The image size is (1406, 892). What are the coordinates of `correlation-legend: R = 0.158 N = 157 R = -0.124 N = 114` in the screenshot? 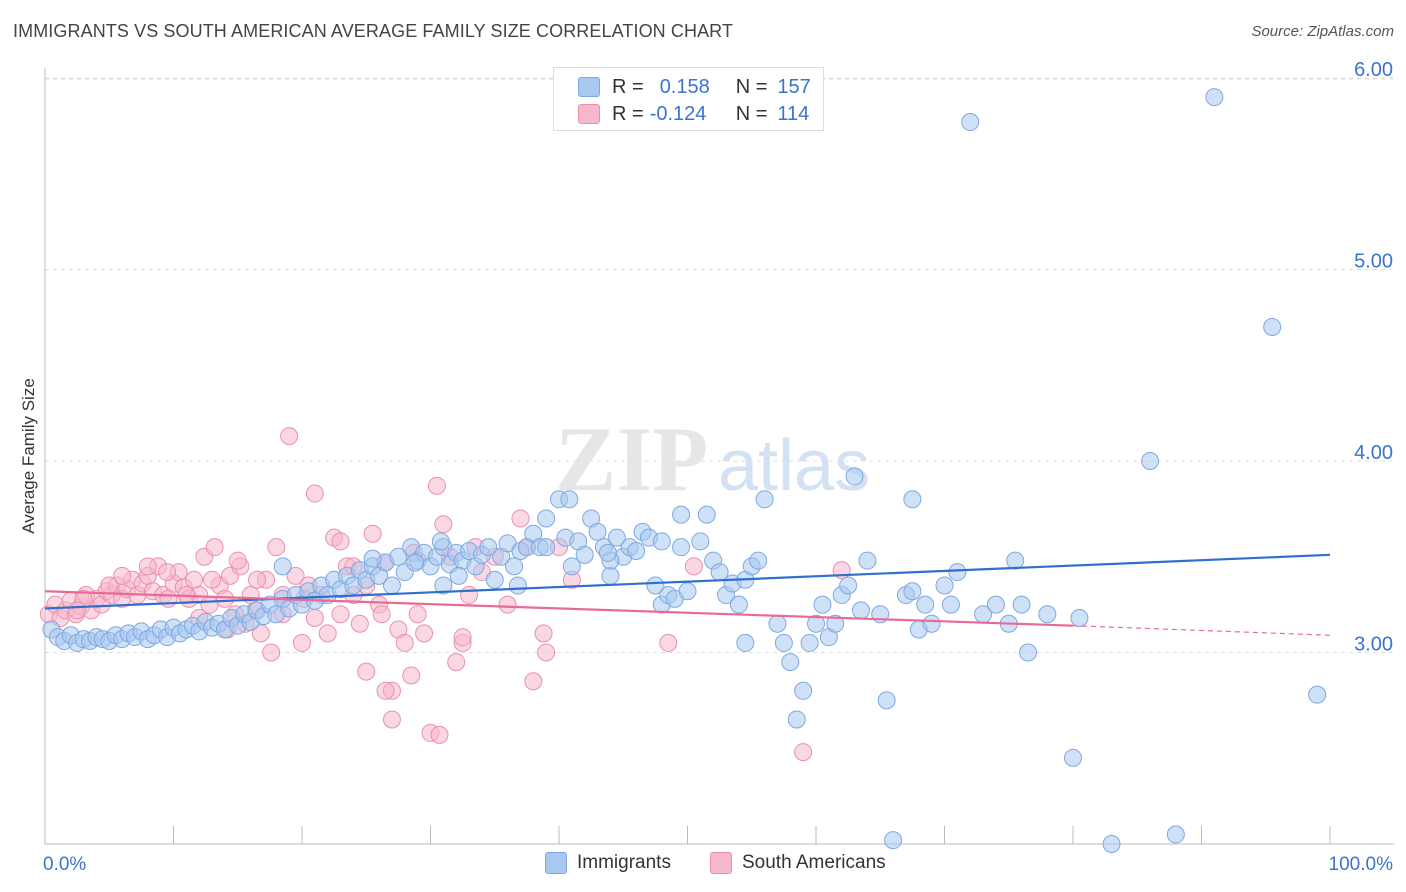 It's located at (688, 99).